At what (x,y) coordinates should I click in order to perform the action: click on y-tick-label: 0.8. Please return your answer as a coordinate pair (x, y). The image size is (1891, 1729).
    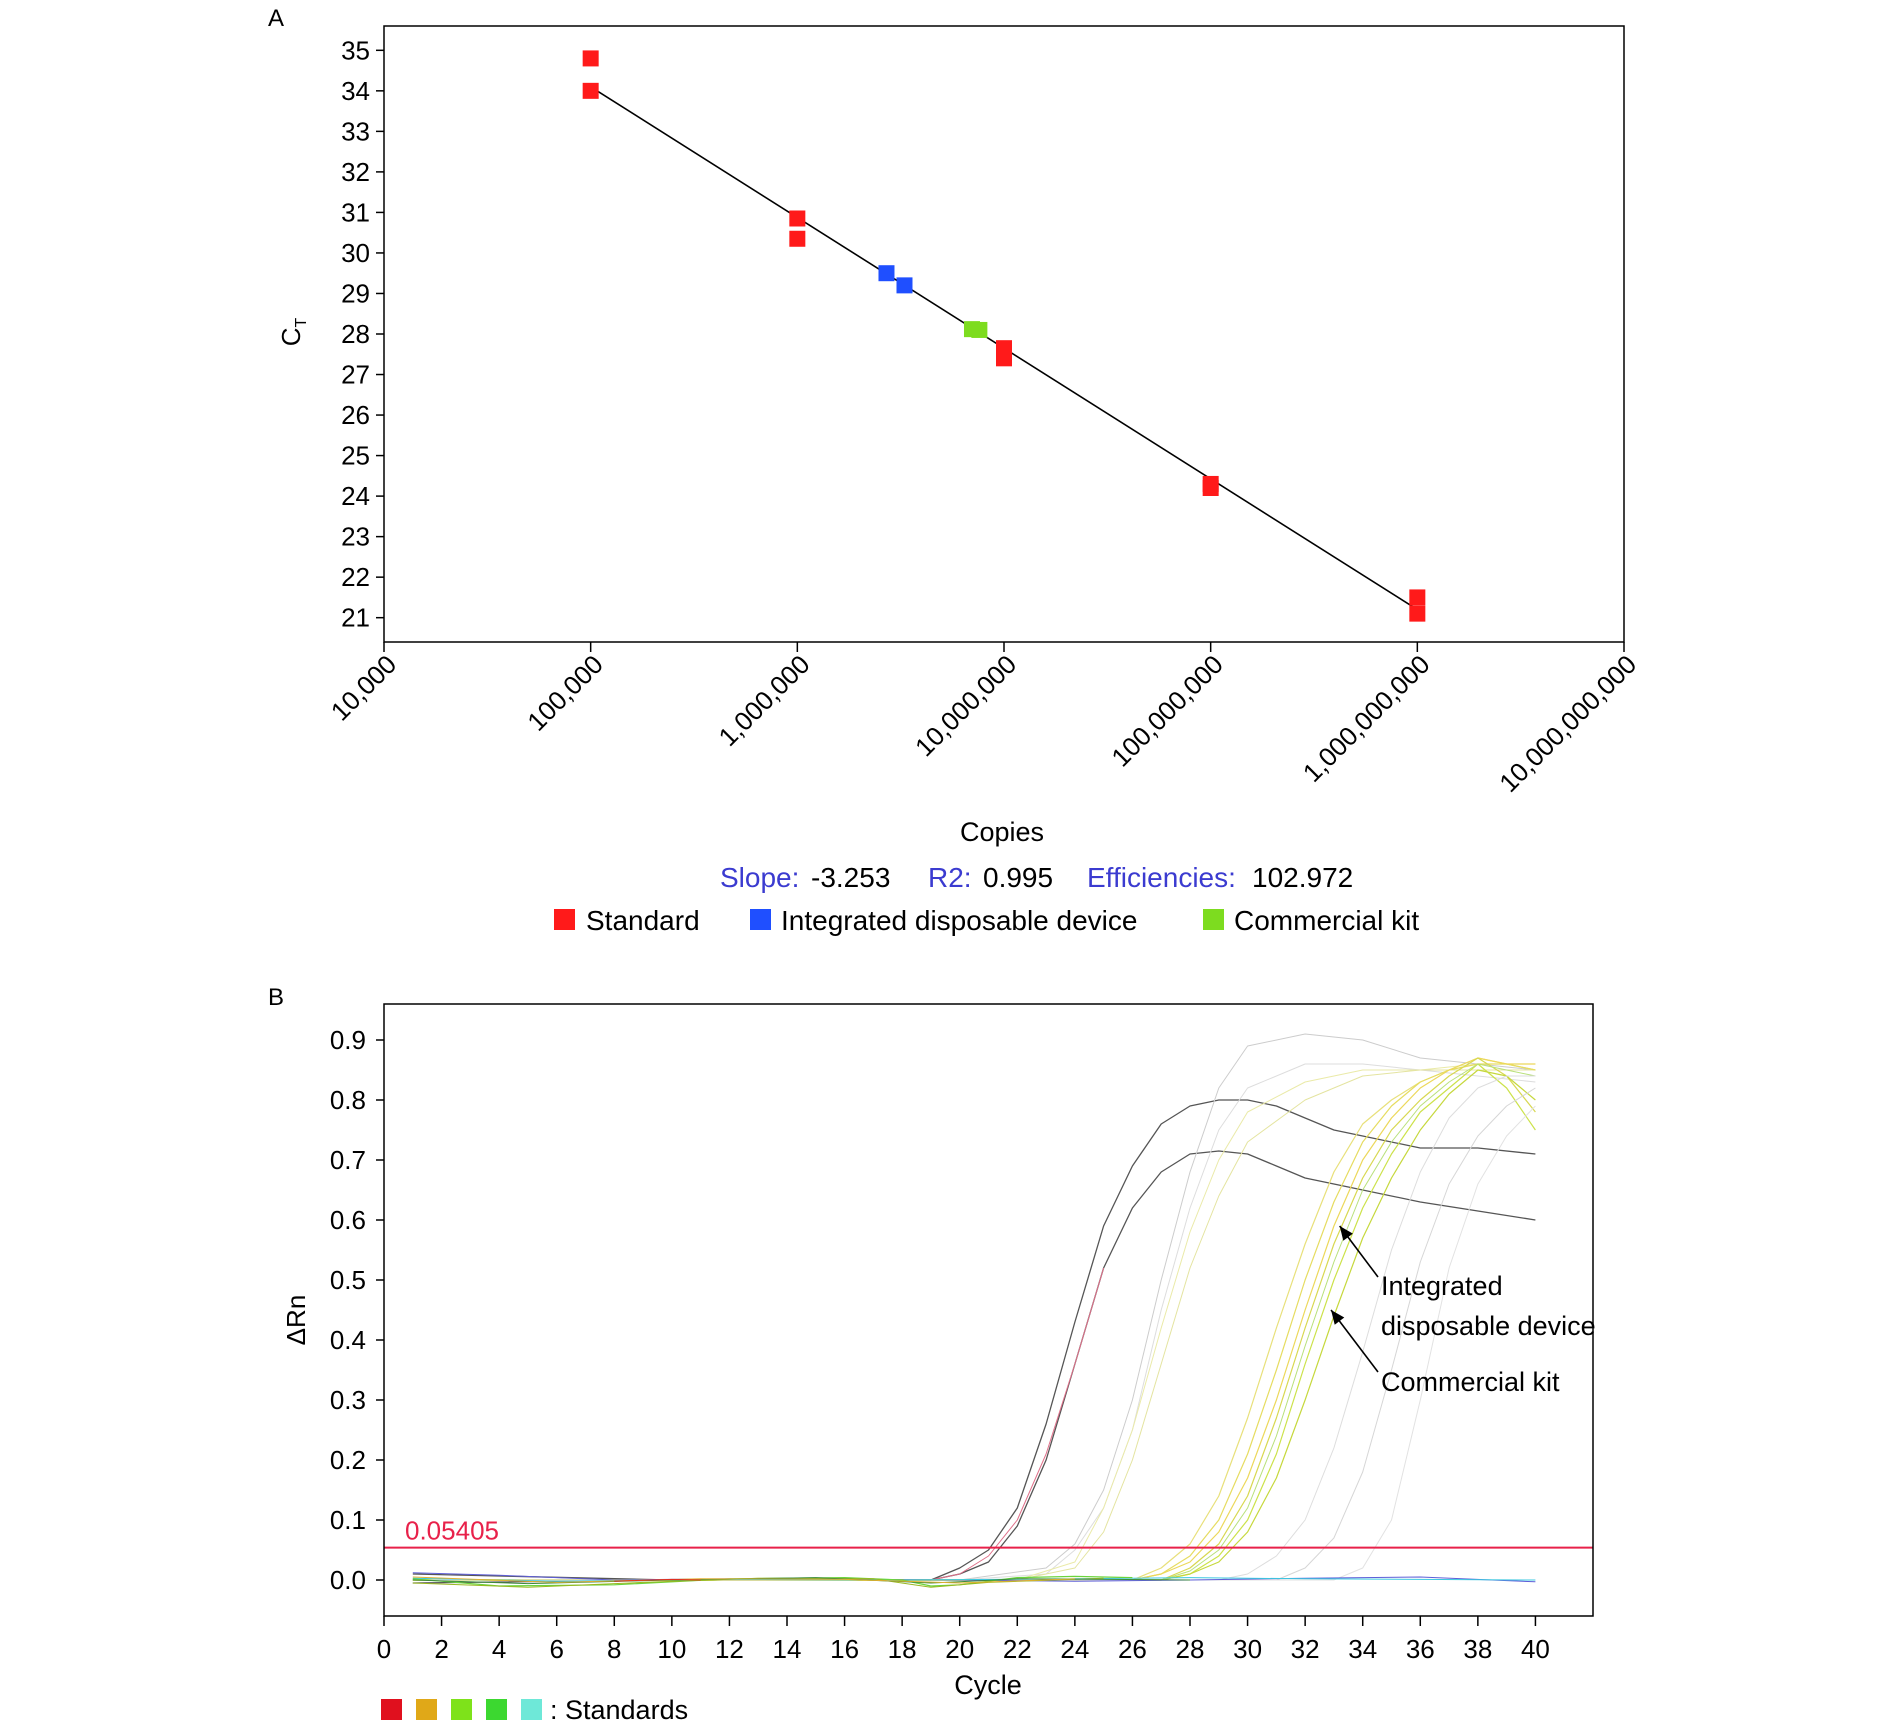
    Looking at the image, I should click on (348, 1100).